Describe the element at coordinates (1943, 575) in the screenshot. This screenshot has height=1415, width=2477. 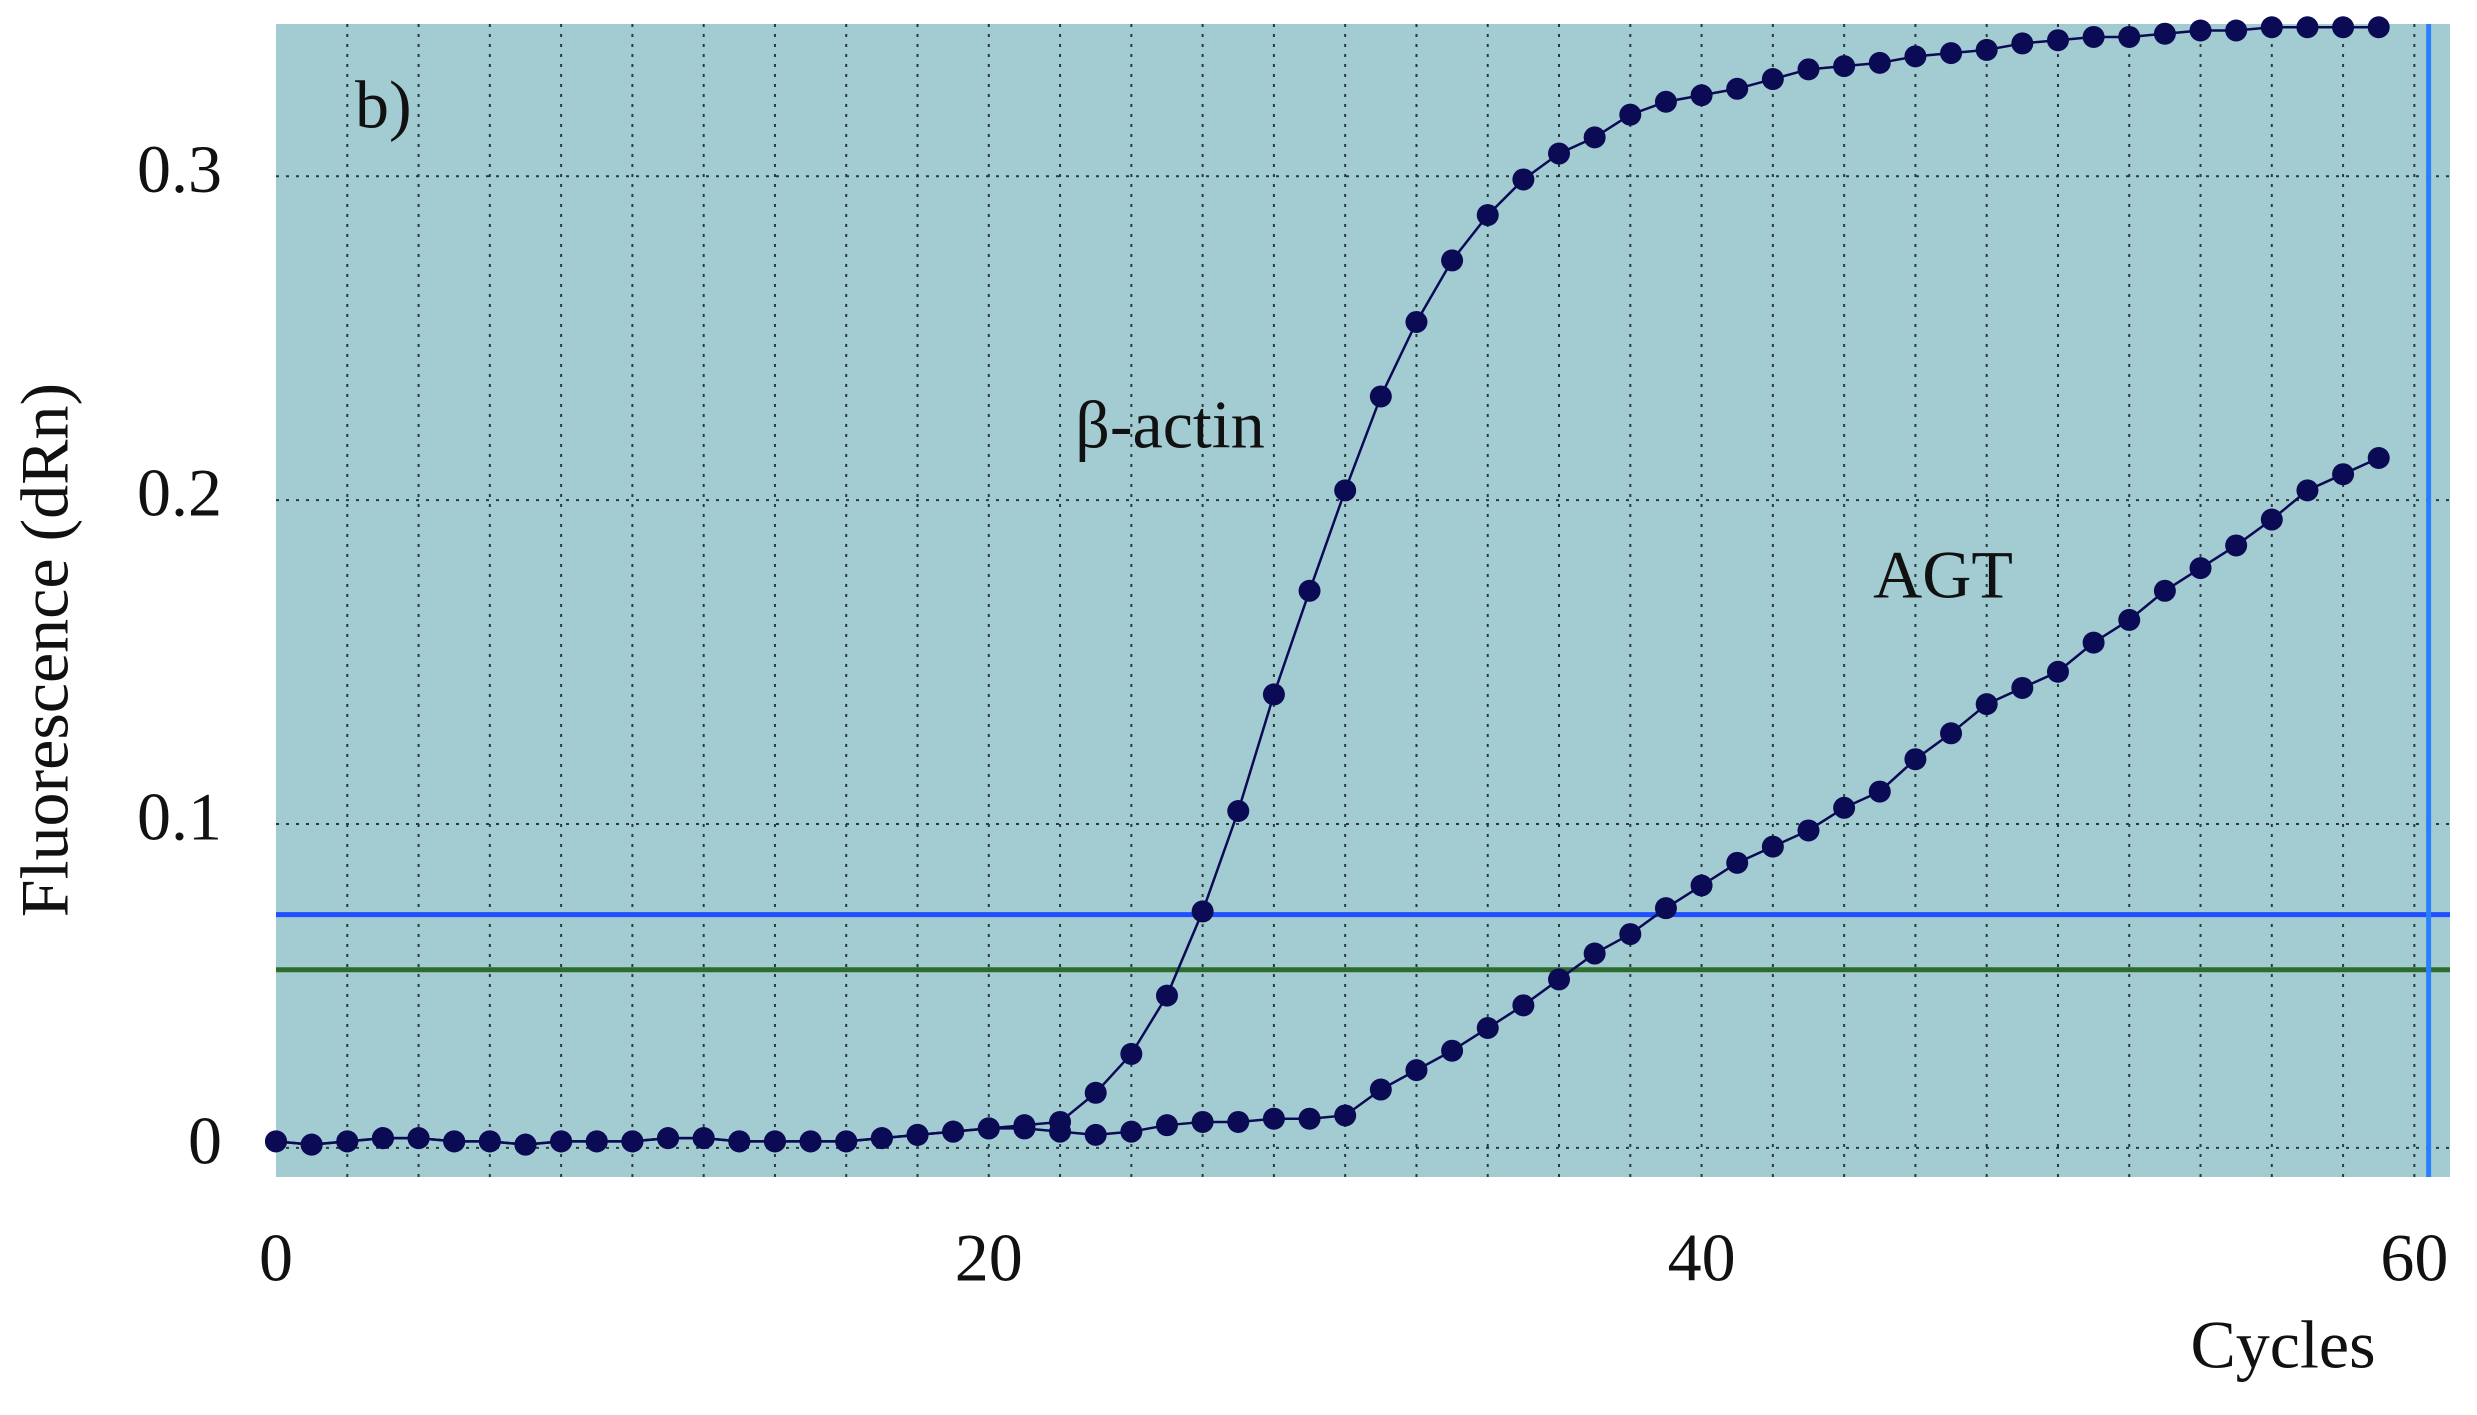
I see `series-label: AGT` at that location.